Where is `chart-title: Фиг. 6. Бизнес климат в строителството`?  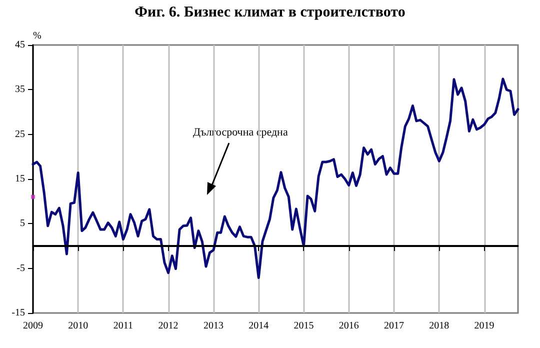 chart-title: Фиг. 6. Бизнес климат в строителството is located at coordinates (270, 12).